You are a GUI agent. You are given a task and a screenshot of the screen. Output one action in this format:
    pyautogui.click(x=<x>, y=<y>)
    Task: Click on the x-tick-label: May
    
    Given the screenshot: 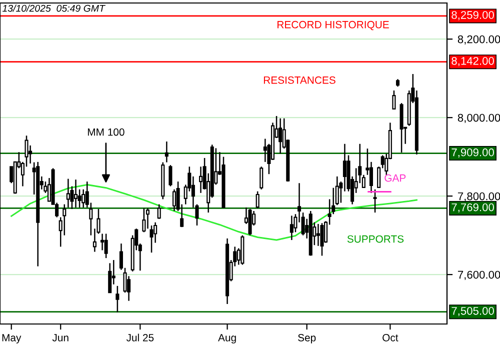 What is the action you would take?
    pyautogui.click(x=12, y=339)
    